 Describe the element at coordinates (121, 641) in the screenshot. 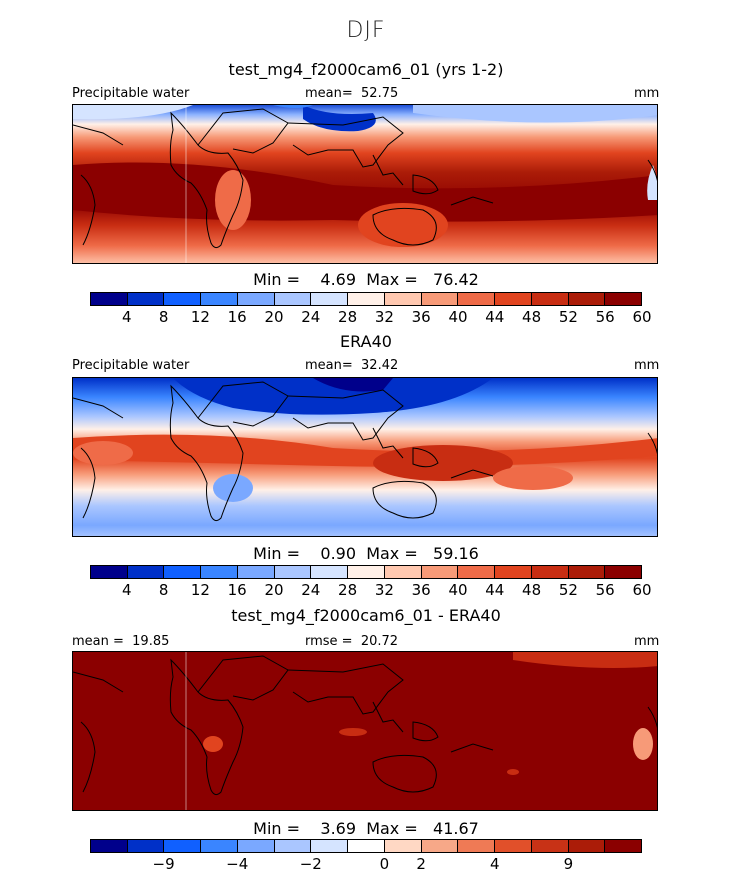

I see `panel-3-mean-label: mean = 19.85` at that location.